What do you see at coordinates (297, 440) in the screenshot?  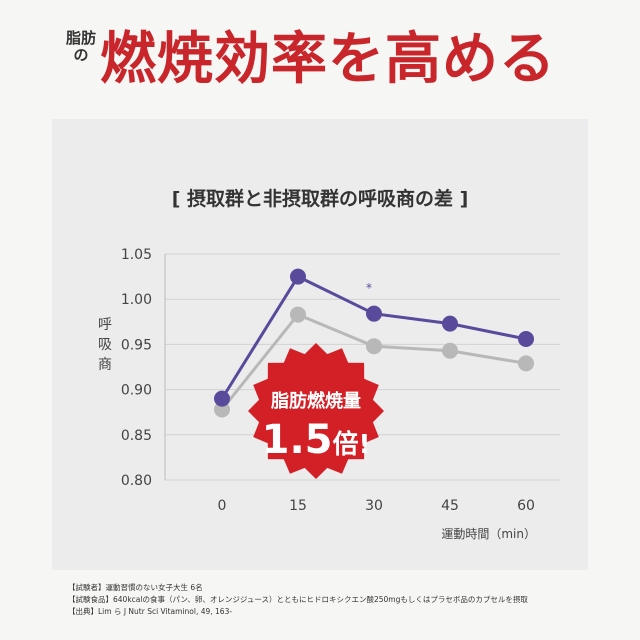 I see `badge-number: 1.5` at bounding box center [297, 440].